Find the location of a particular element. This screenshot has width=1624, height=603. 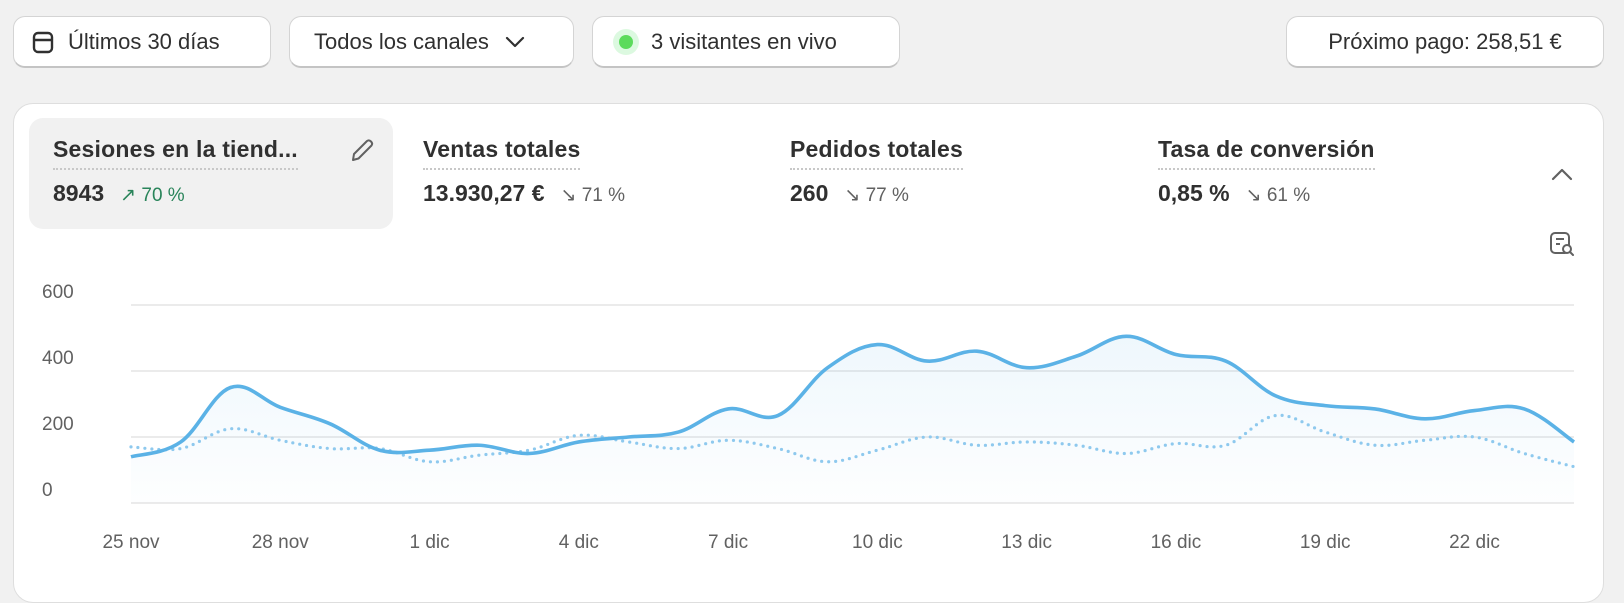

metric-value: 8943 is located at coordinates (79, 193).